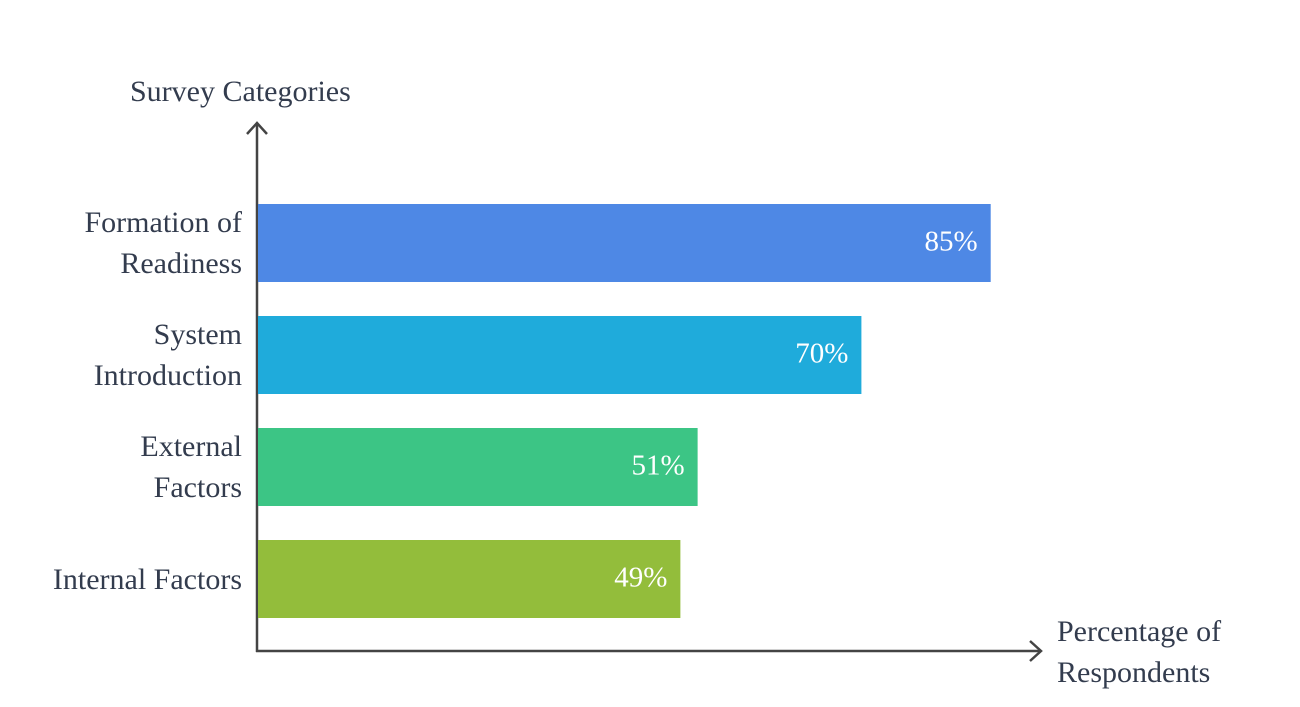 Image resolution: width=1300 pixels, height=707 pixels. I want to click on category-label: Formation of Readiness, so click(163, 243).